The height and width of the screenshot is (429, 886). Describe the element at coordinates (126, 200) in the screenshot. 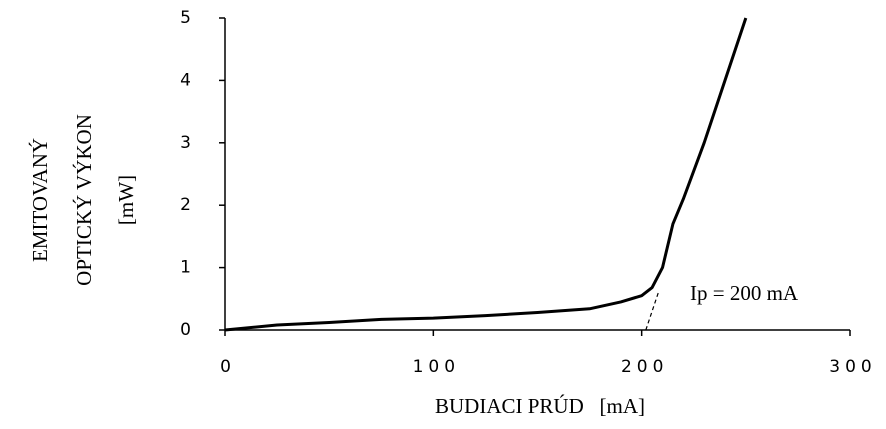

I see `y-label: [mW]` at that location.